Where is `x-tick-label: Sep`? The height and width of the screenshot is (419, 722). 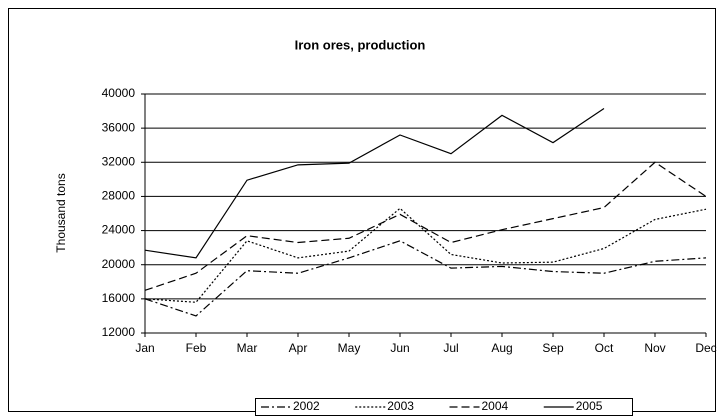 x-tick-label: Sep is located at coordinates (553, 348).